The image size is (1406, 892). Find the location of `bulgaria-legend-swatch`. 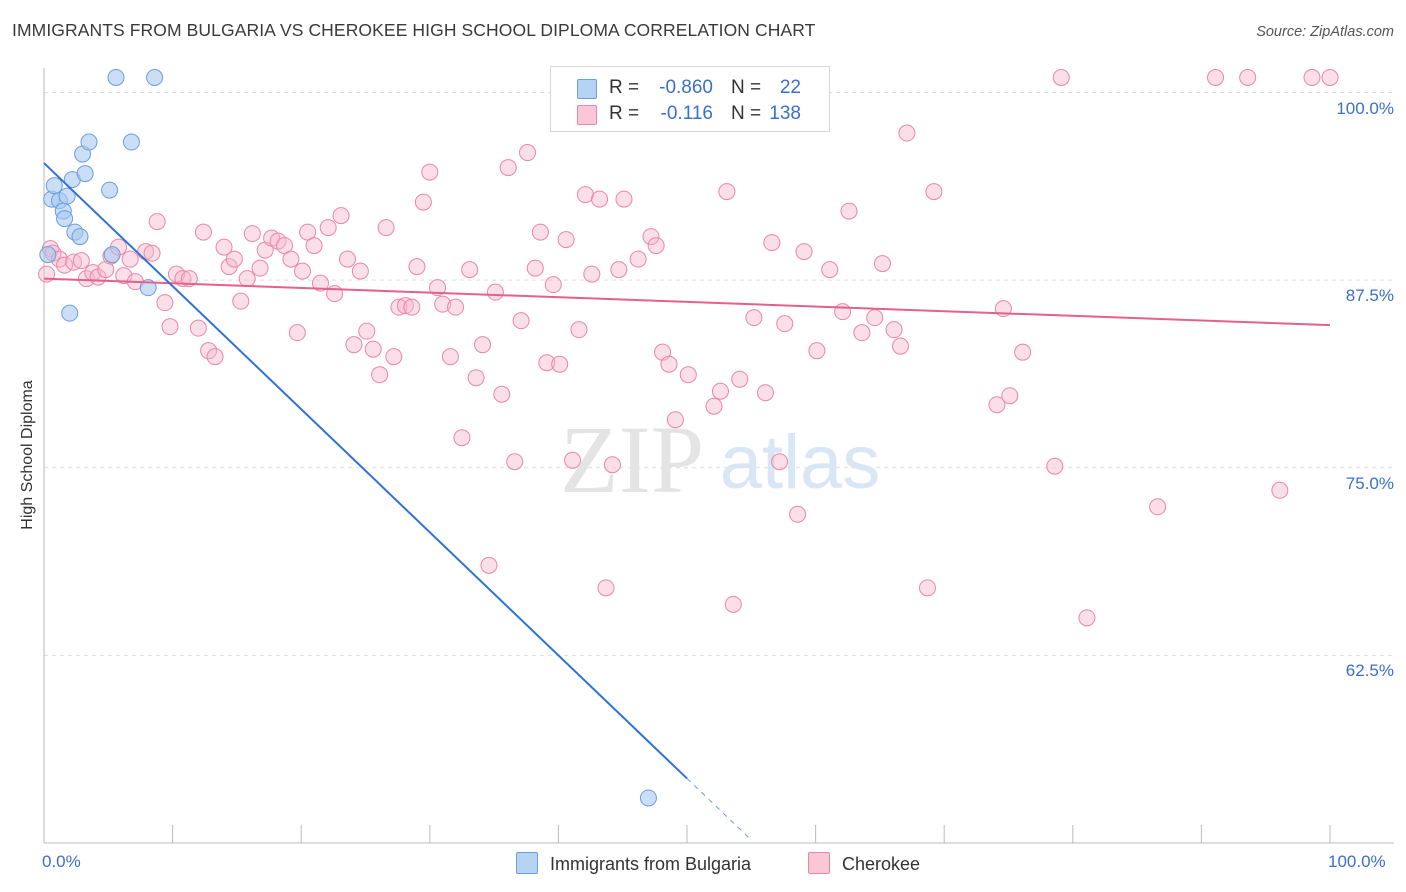

bulgaria-legend-swatch is located at coordinates (527, 863).